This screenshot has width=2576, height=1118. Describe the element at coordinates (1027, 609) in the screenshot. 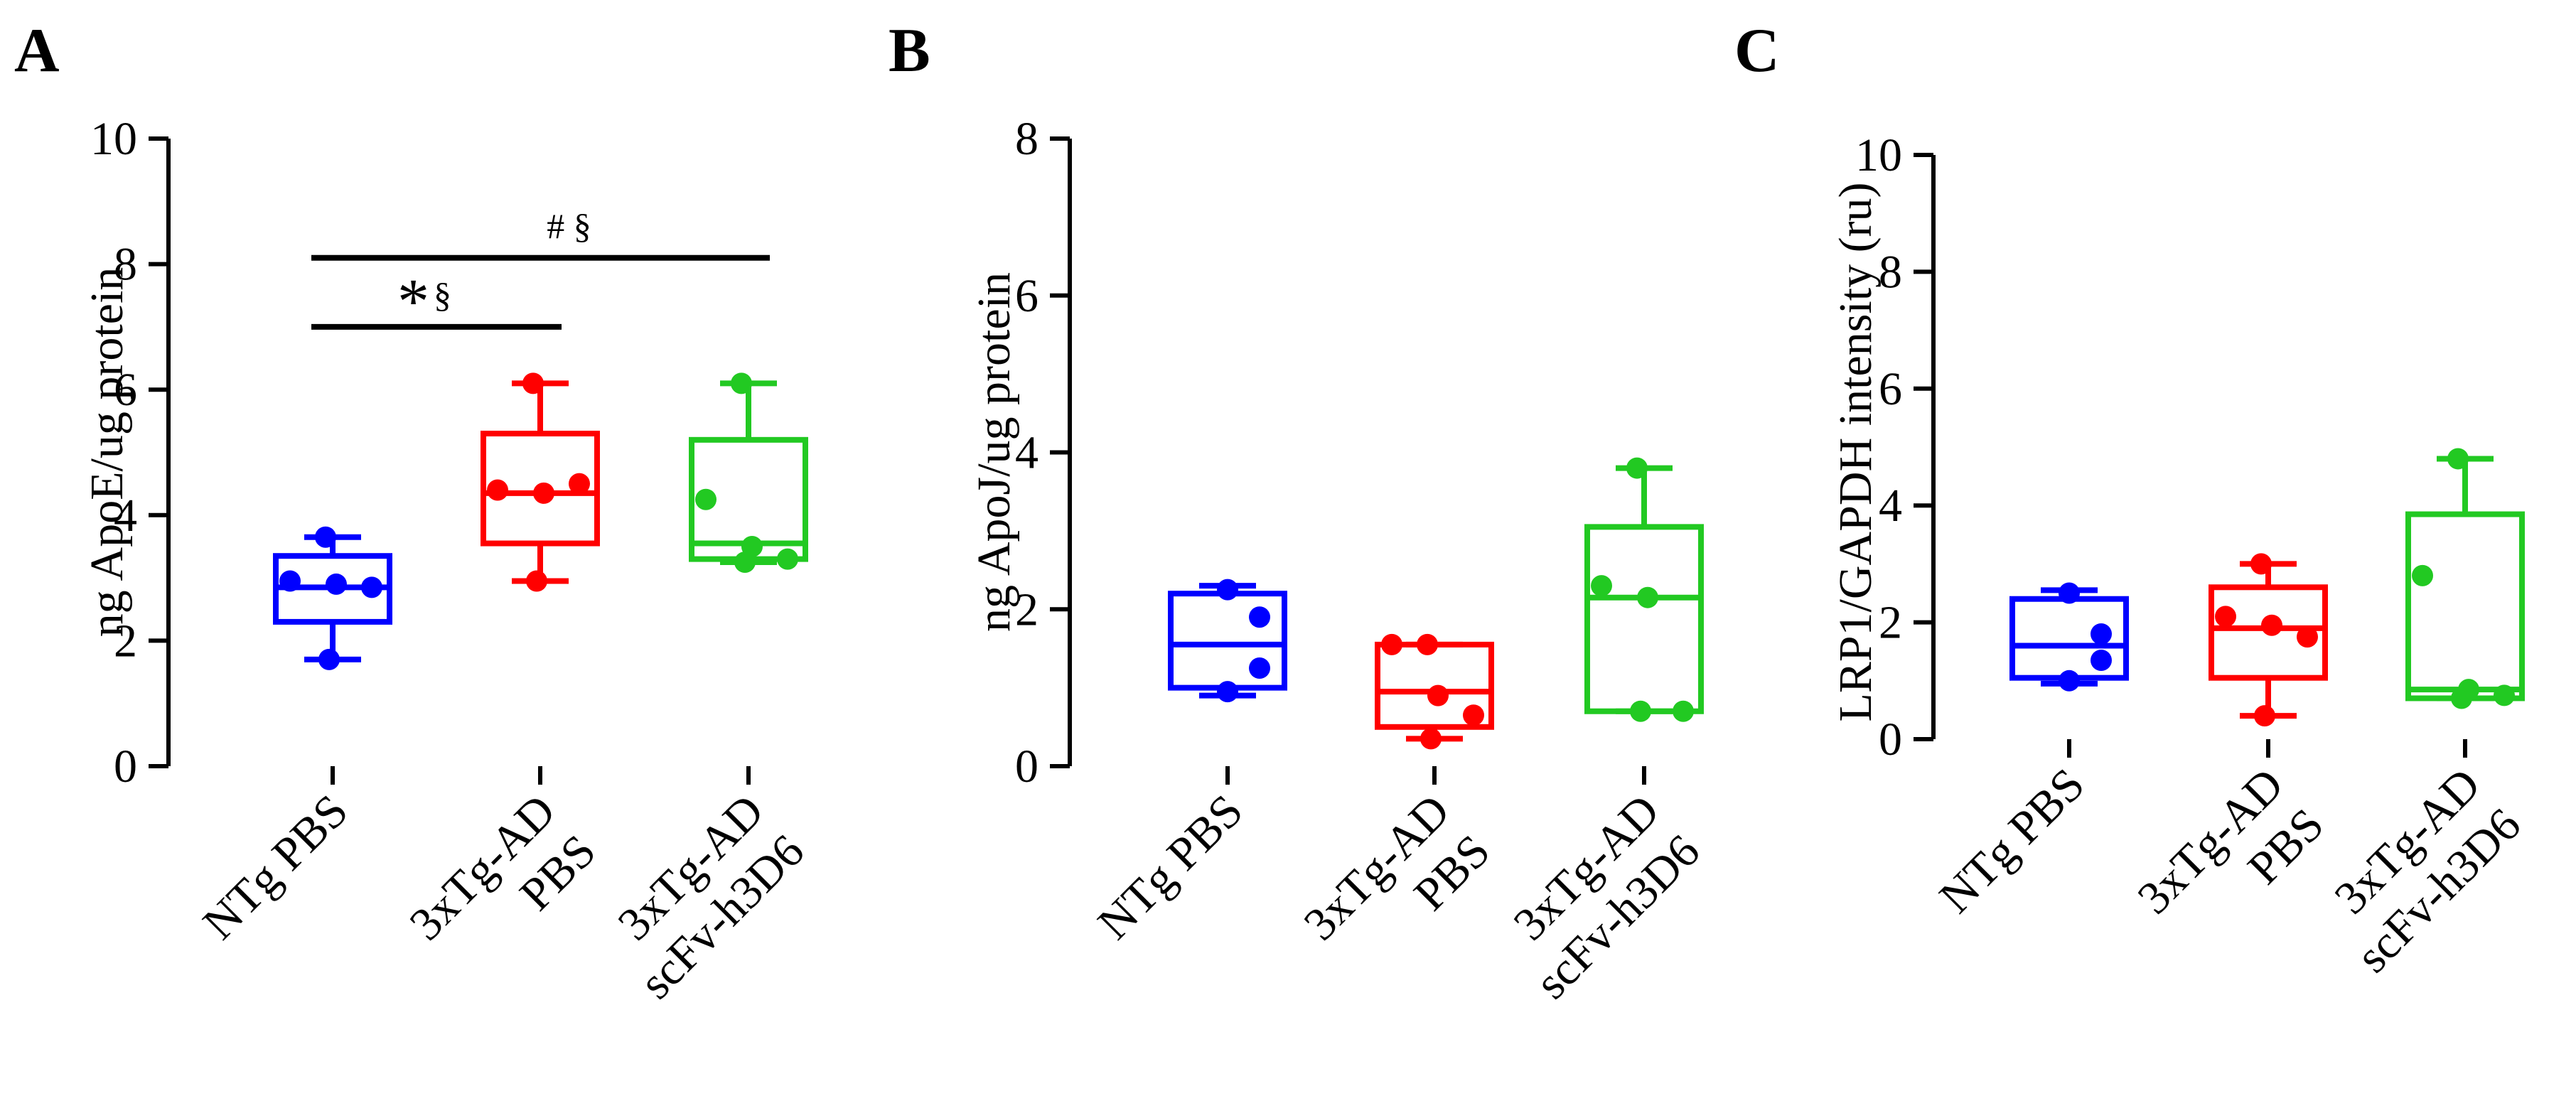

I see `panel-b-y-tick-label: 2` at that location.